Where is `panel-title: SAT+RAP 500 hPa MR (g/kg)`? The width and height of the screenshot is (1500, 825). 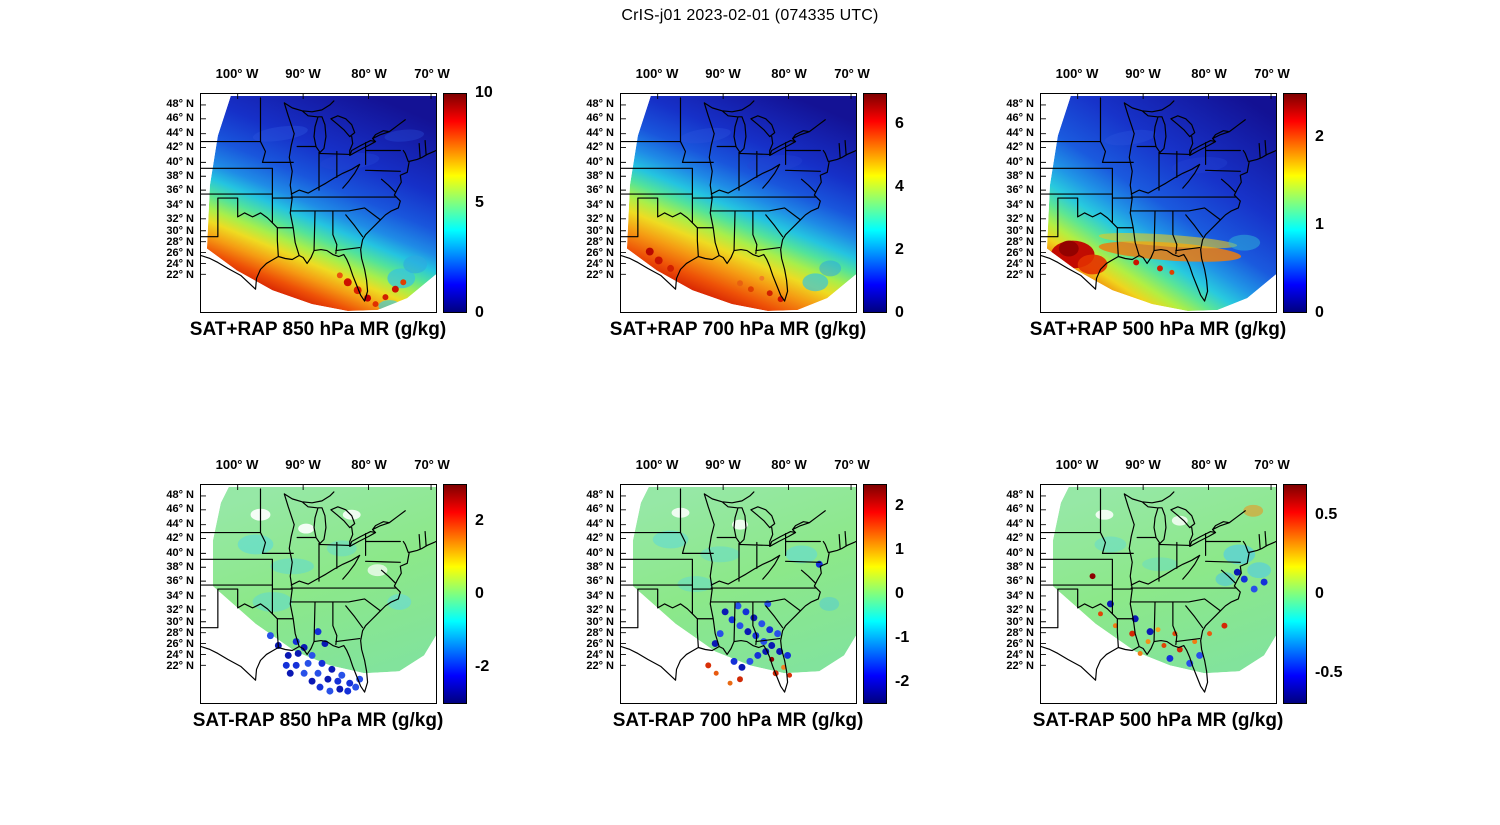 panel-title: SAT+RAP 500 hPa MR (g/kg) is located at coordinates (1158, 329).